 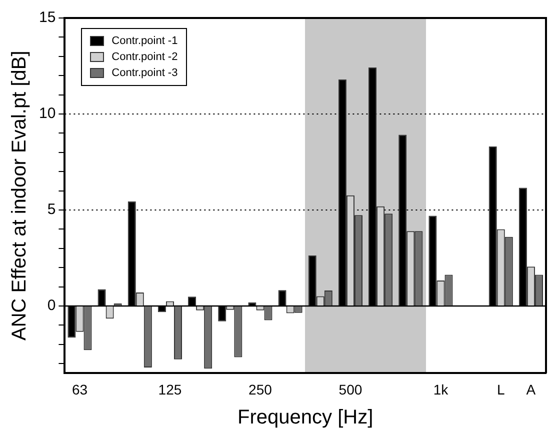 What do you see at coordinates (47, 113) in the screenshot?
I see `y-tick-label: 10` at bounding box center [47, 113].